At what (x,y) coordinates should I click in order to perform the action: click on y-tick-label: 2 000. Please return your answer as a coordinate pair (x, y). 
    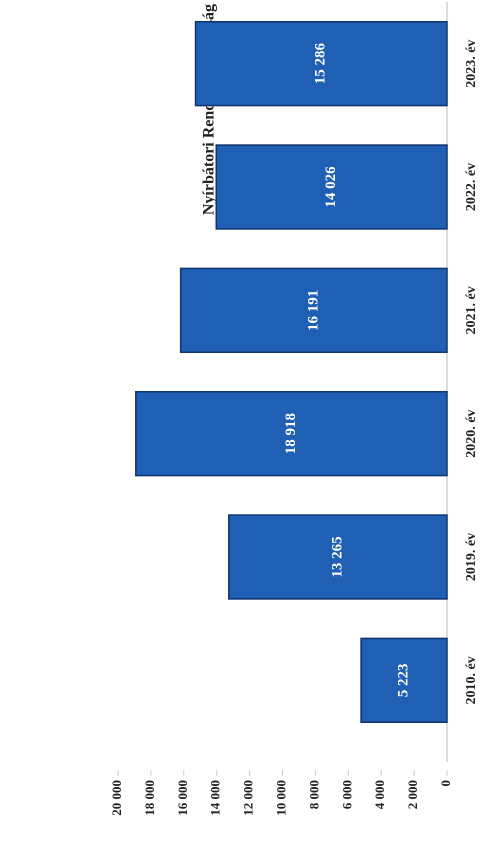
    Looking at the image, I should click on (412, 794).